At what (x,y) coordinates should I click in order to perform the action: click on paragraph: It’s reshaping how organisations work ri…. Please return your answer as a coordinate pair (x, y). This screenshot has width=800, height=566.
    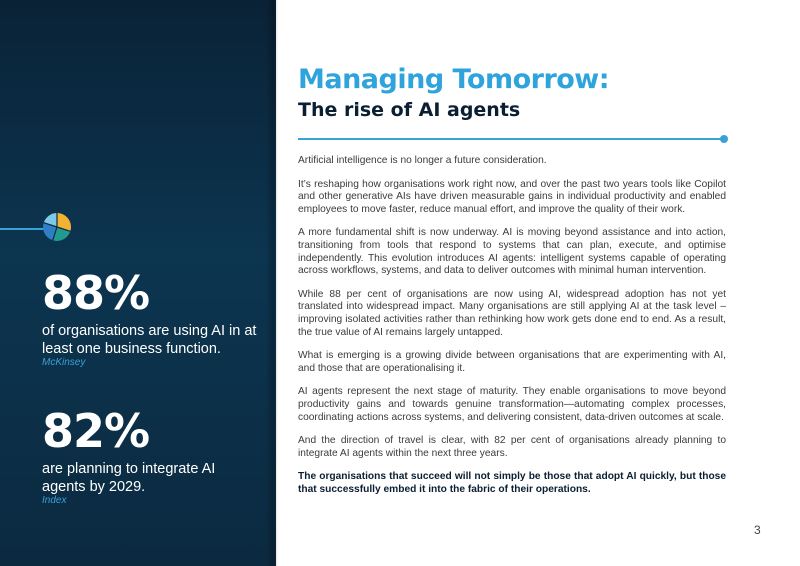
    Looking at the image, I should click on (512, 196).